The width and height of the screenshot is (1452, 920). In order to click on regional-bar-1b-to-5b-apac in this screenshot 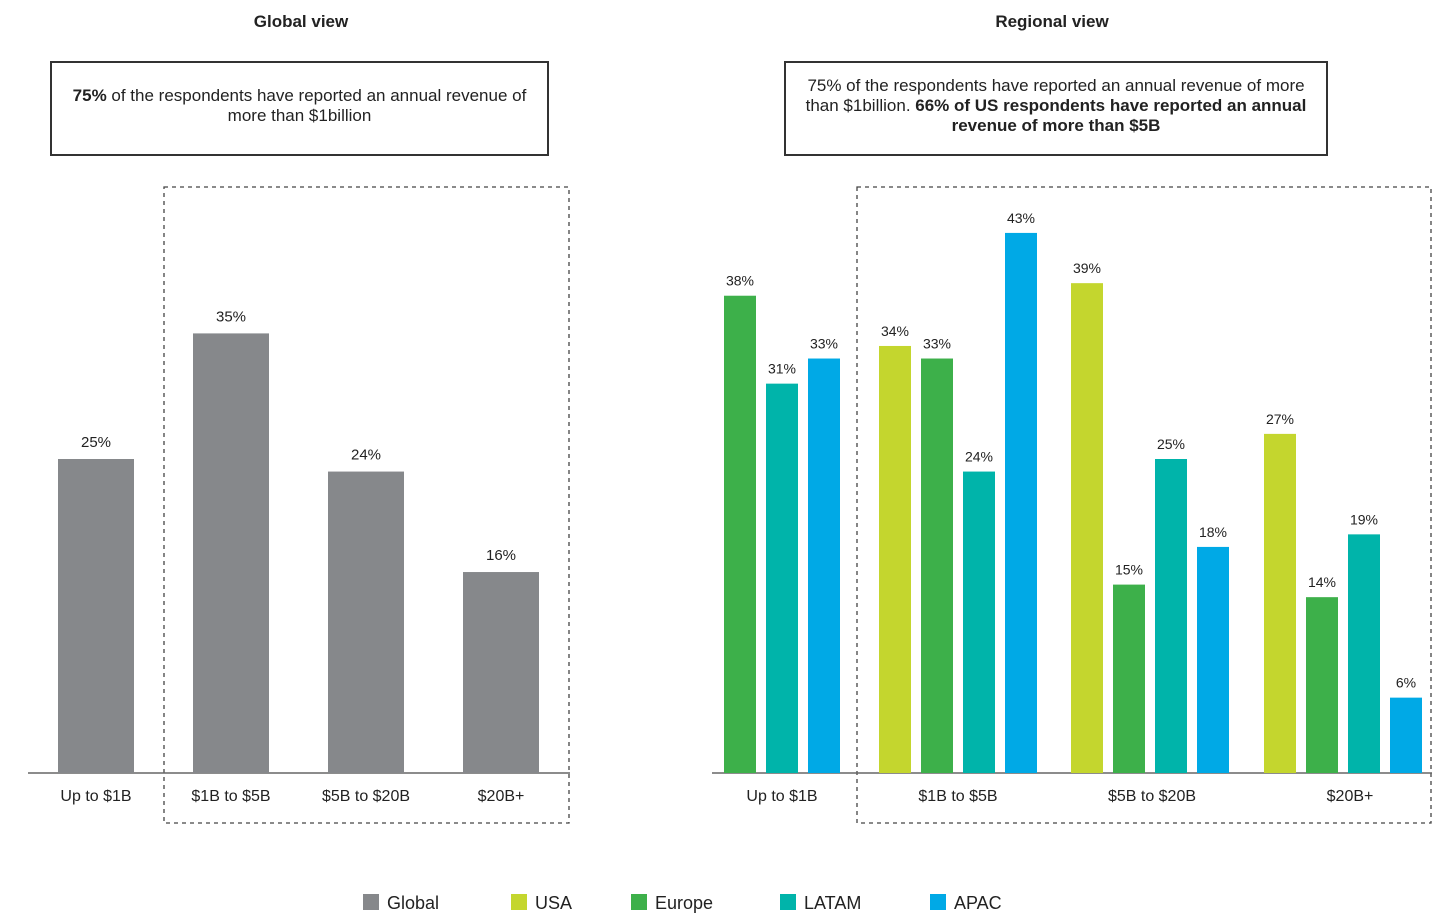, I will do `click(1021, 503)`.